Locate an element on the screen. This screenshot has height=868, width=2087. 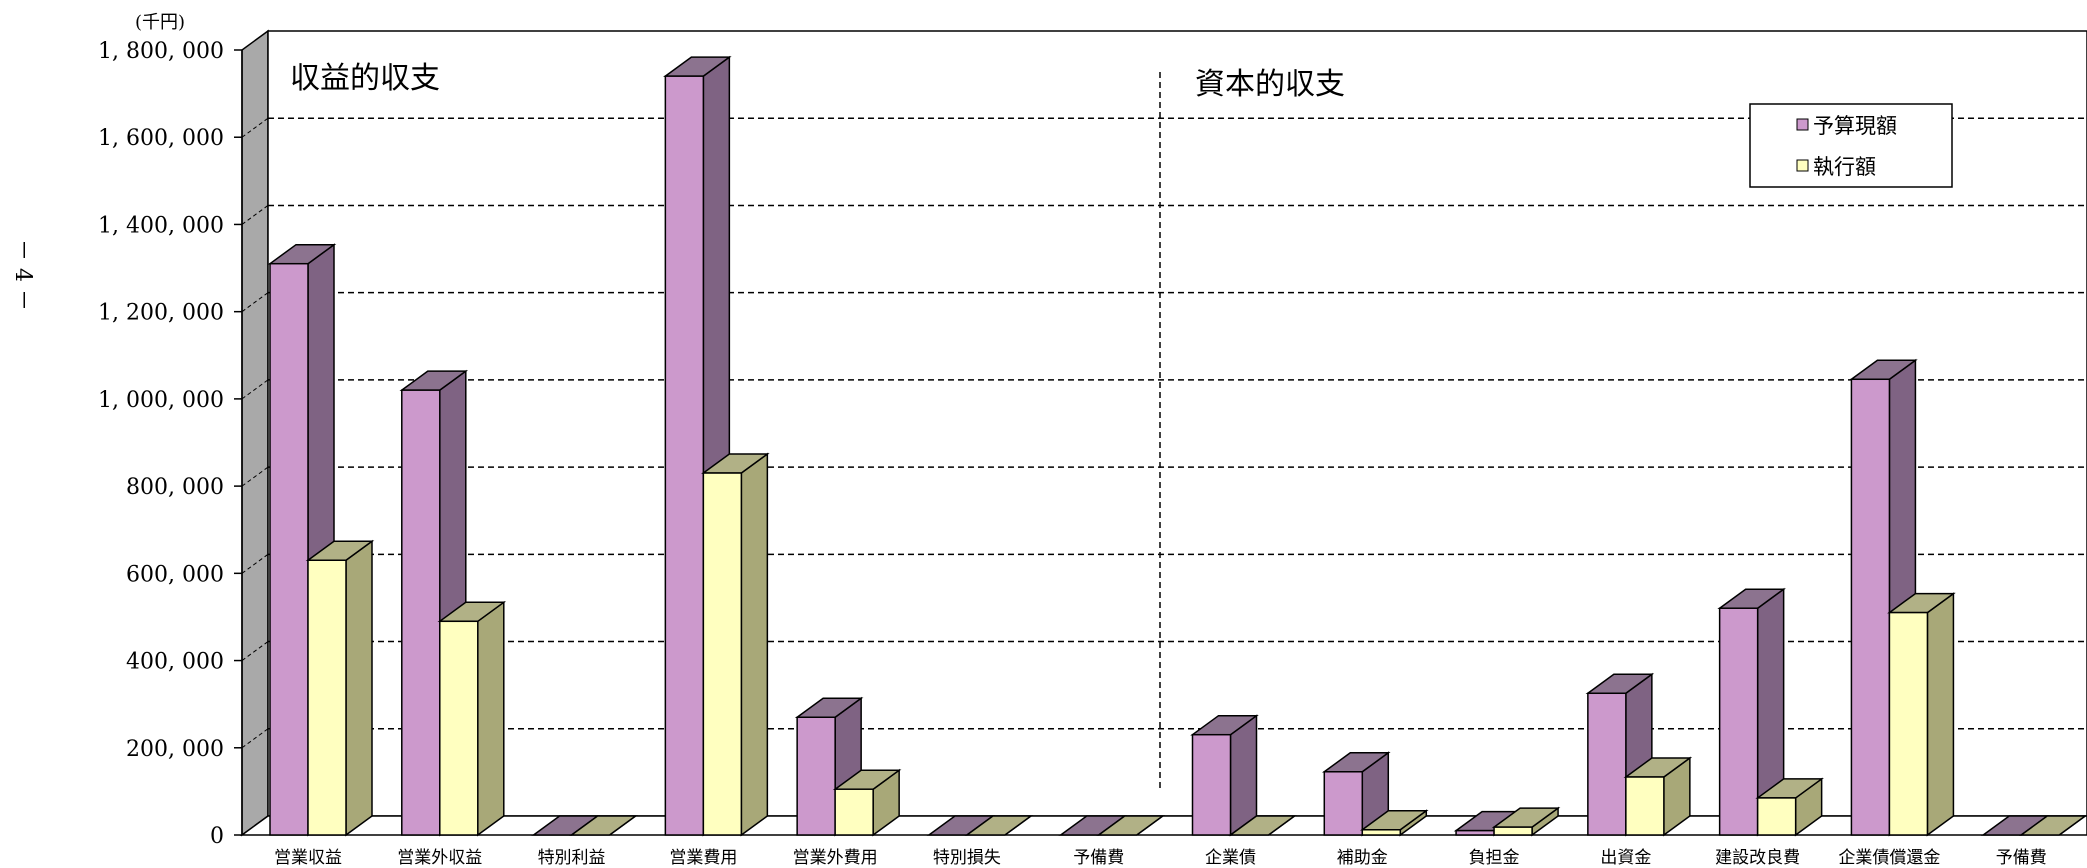
y-tick-label: 1, 200, 000 is located at coordinates (161, 313).